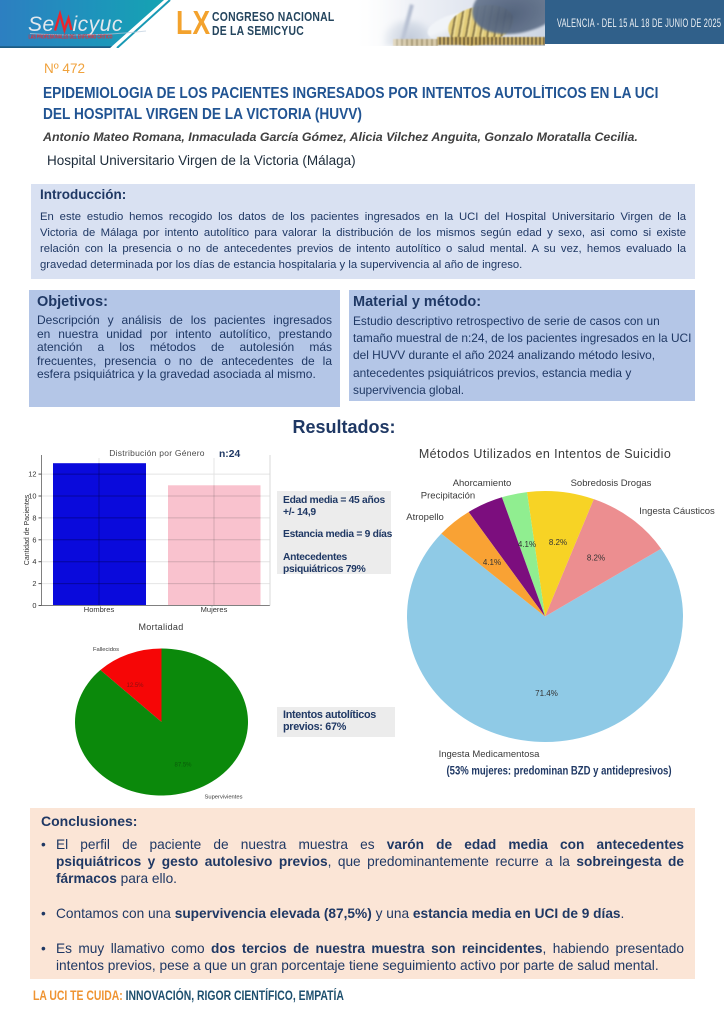 This screenshot has height=1024, width=724. What do you see at coordinates (34, 517) in the screenshot?
I see `svg-text: 8` at bounding box center [34, 517].